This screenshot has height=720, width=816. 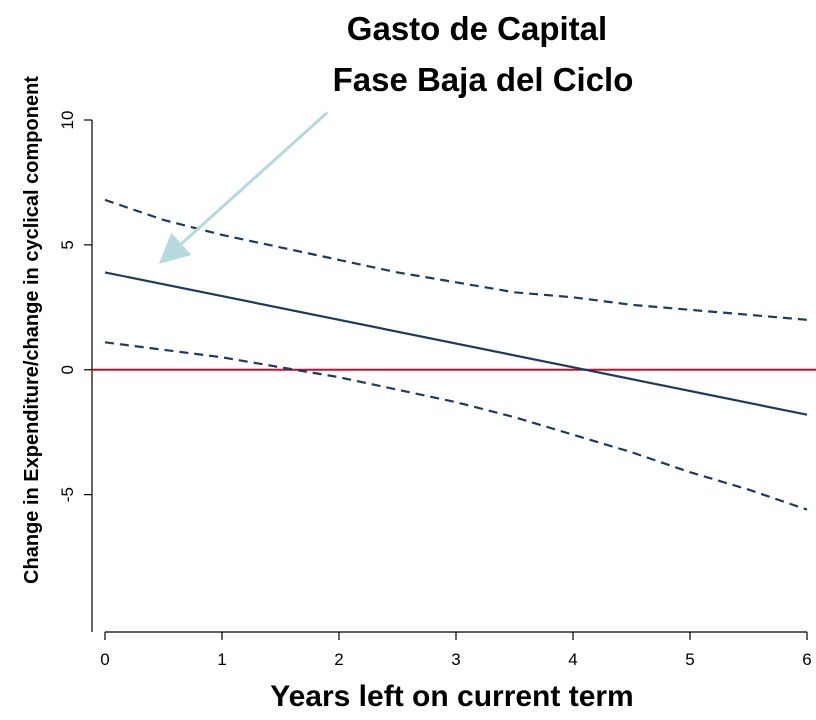 What do you see at coordinates (67, 244) in the screenshot?
I see `y-tick-label: 5` at bounding box center [67, 244].